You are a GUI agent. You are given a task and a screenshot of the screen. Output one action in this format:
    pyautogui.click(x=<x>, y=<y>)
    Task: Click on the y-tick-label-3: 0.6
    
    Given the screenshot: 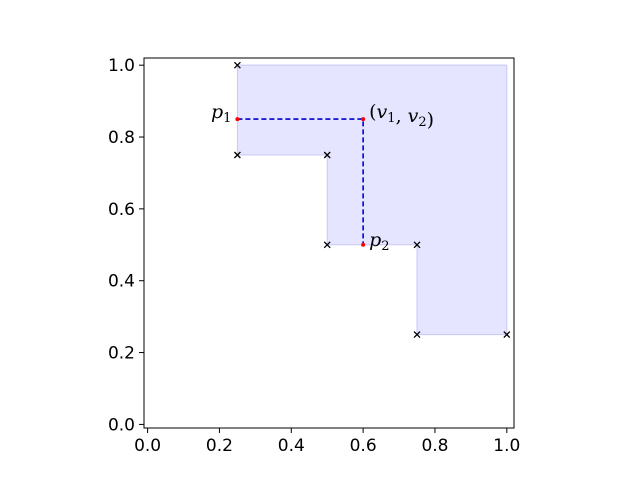 What is the action you would take?
    pyautogui.click(x=121, y=210)
    